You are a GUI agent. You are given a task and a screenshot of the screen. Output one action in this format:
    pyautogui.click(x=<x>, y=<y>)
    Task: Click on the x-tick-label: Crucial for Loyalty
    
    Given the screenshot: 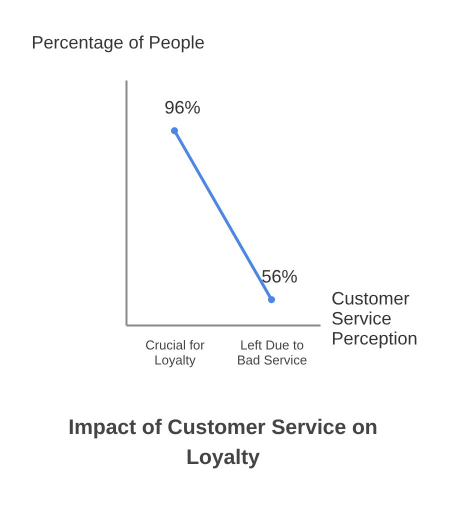 What is the action you would take?
    pyautogui.click(x=175, y=353)
    